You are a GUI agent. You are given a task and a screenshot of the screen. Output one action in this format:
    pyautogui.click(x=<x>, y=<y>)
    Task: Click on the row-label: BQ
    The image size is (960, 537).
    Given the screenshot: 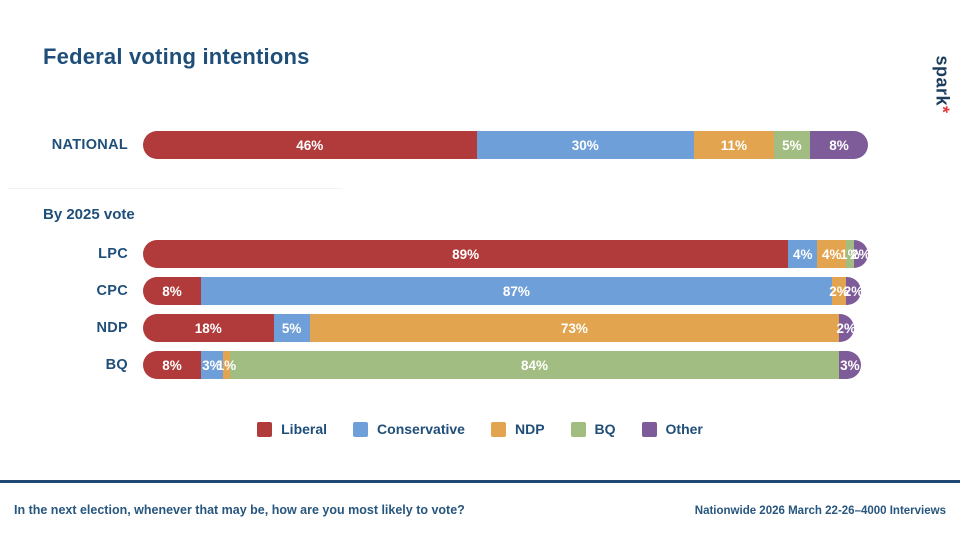 What is the action you would take?
    pyautogui.click(x=116, y=365)
    